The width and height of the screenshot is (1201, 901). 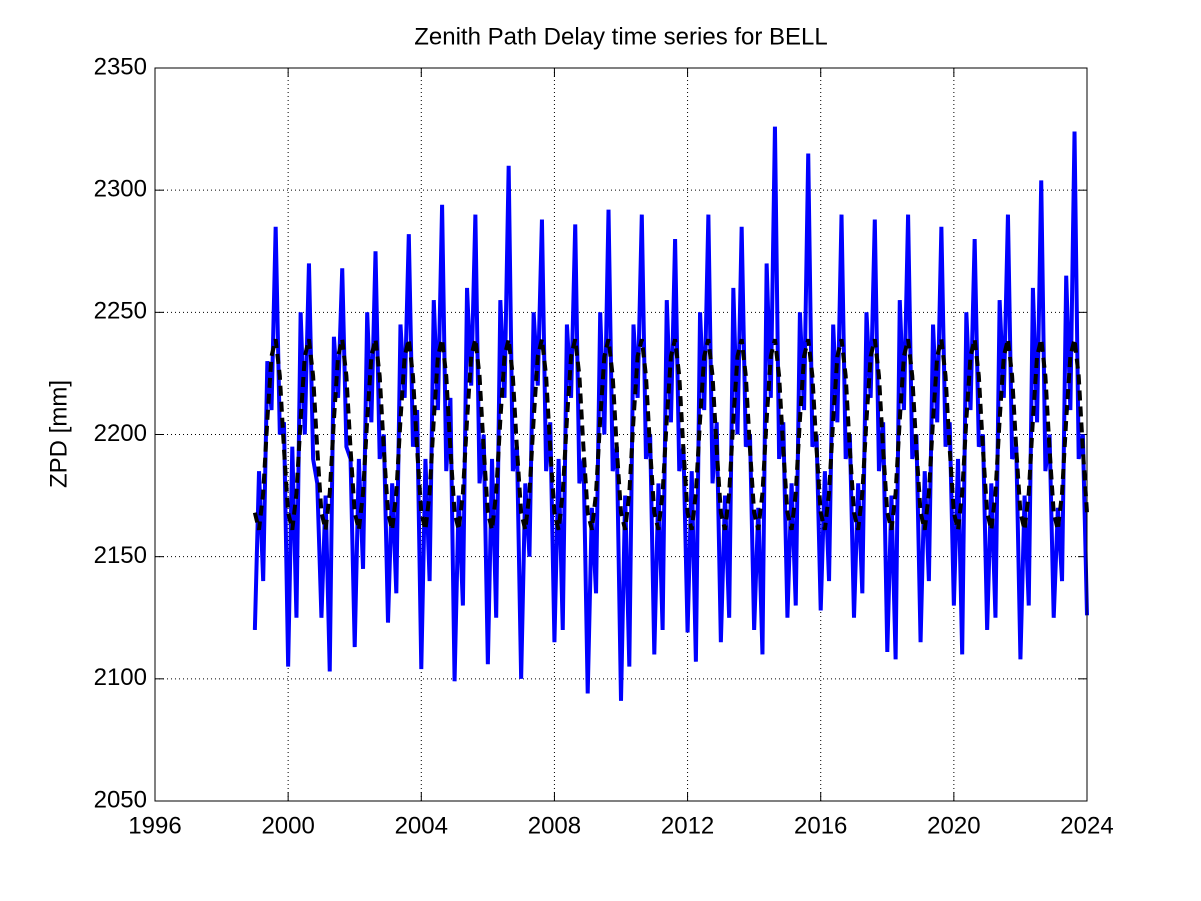 What do you see at coordinates (120, 66) in the screenshot?
I see `y-tick-label: 2350` at bounding box center [120, 66].